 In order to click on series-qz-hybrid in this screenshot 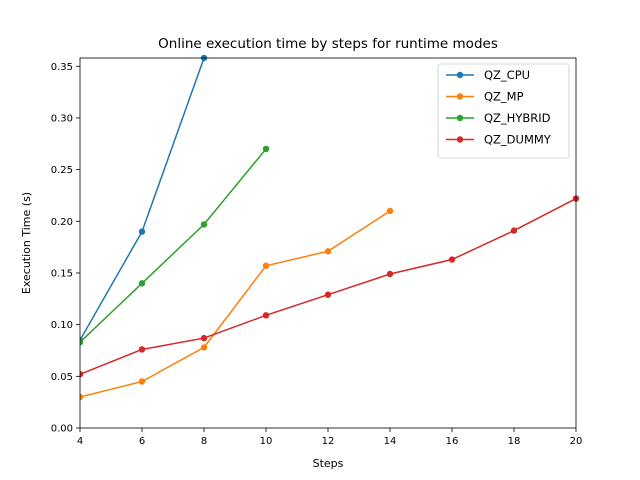, I will do `click(175, 245)`.